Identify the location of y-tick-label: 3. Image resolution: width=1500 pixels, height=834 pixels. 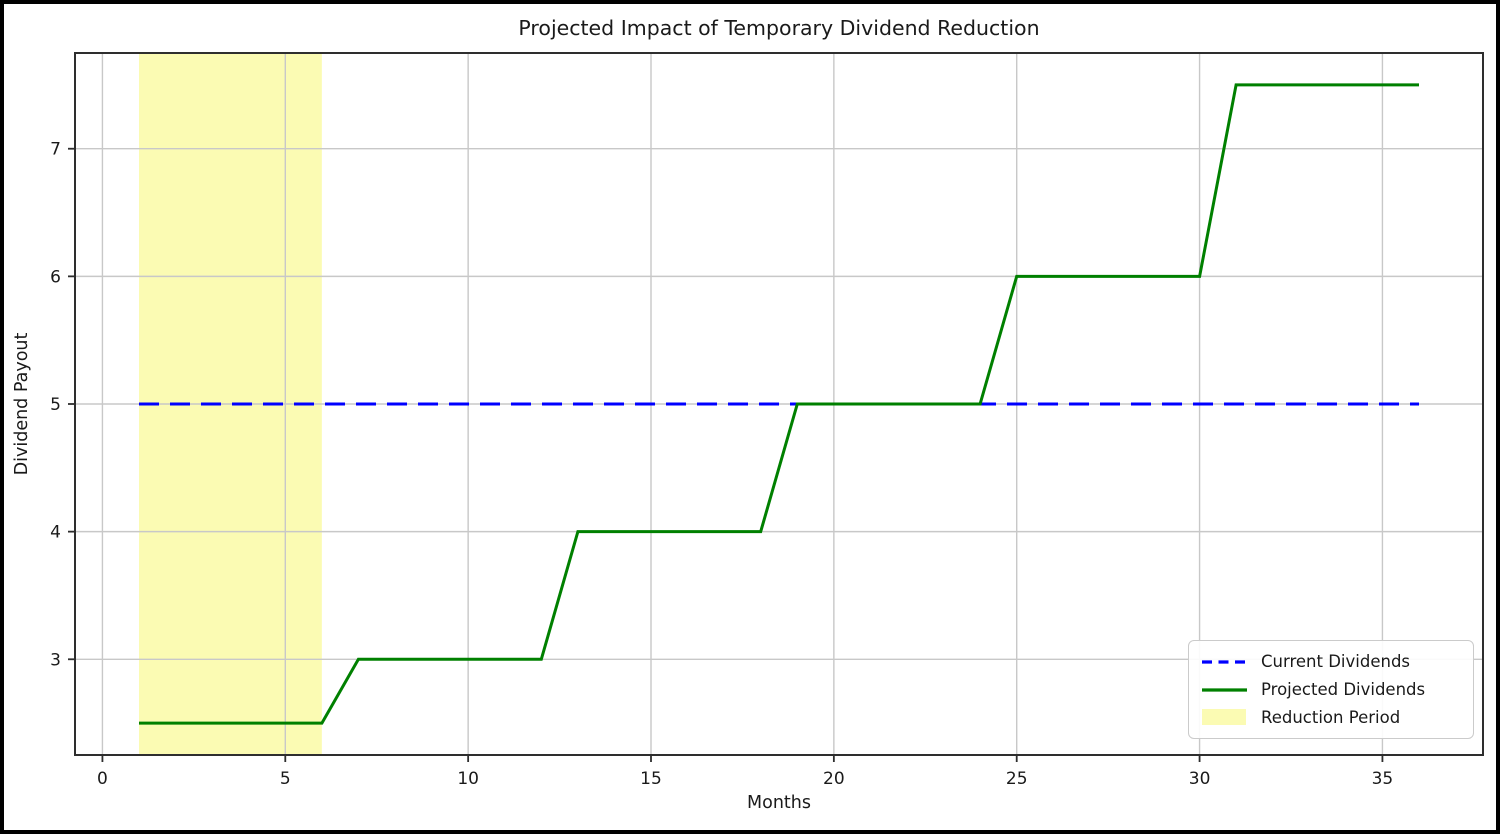
(55, 660).